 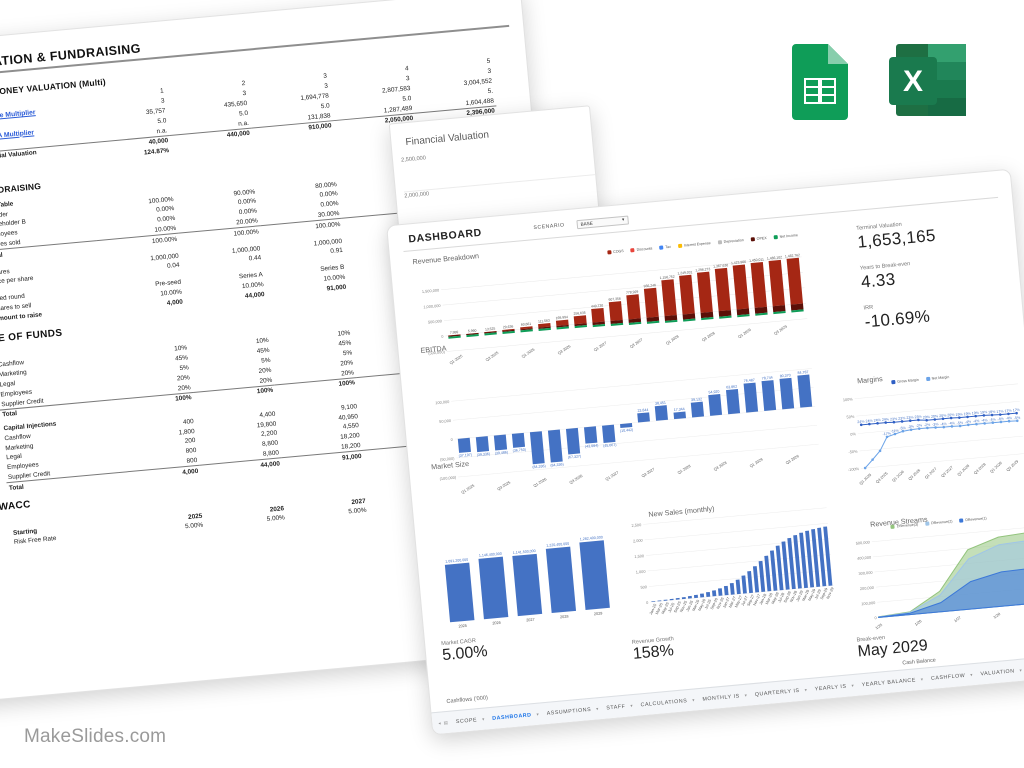 What do you see at coordinates (802, 372) in the screenshot?
I see `data-label: 84,787` at bounding box center [802, 372].